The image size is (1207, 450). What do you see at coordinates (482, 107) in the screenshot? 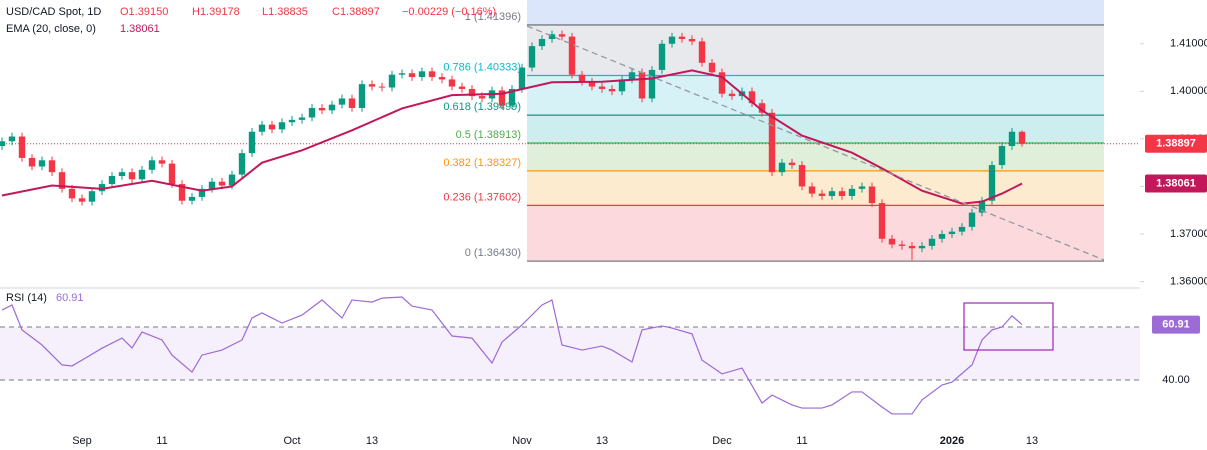
I see `fib-label: 0.618 (1.39499)` at bounding box center [482, 107].